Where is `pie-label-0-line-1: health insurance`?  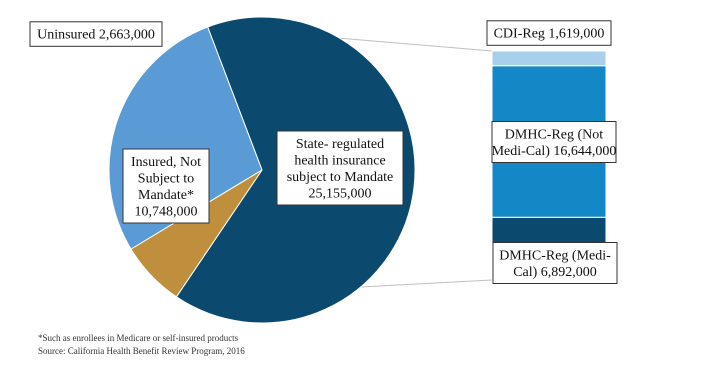 pie-label-0-line-1: health insurance is located at coordinates (339, 160).